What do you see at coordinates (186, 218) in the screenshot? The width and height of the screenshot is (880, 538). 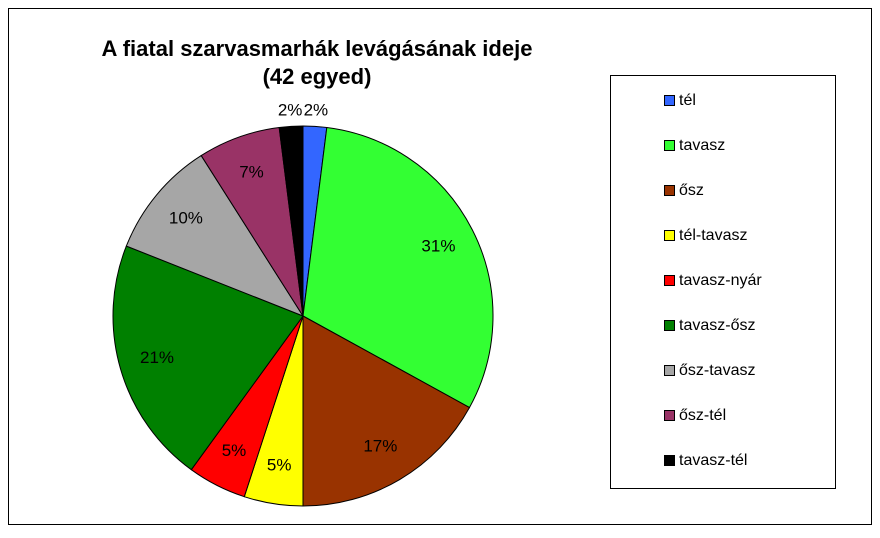 I see `data-label: 10%` at bounding box center [186, 218].